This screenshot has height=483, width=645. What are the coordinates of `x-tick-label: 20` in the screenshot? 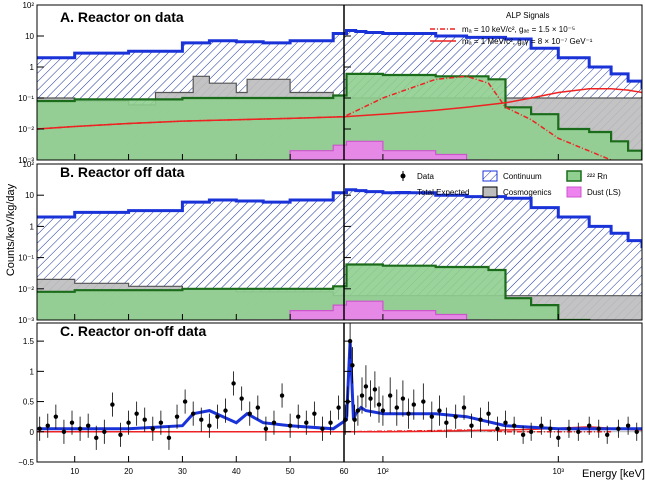 It's located at (128, 471).